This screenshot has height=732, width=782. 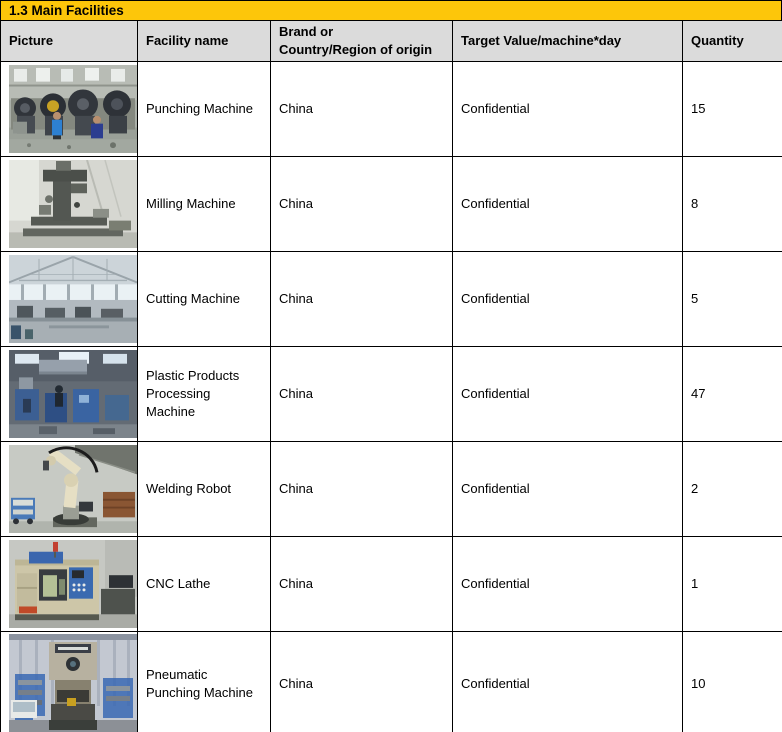 What do you see at coordinates (73, 108) in the screenshot?
I see `punching-machine-photo` at bounding box center [73, 108].